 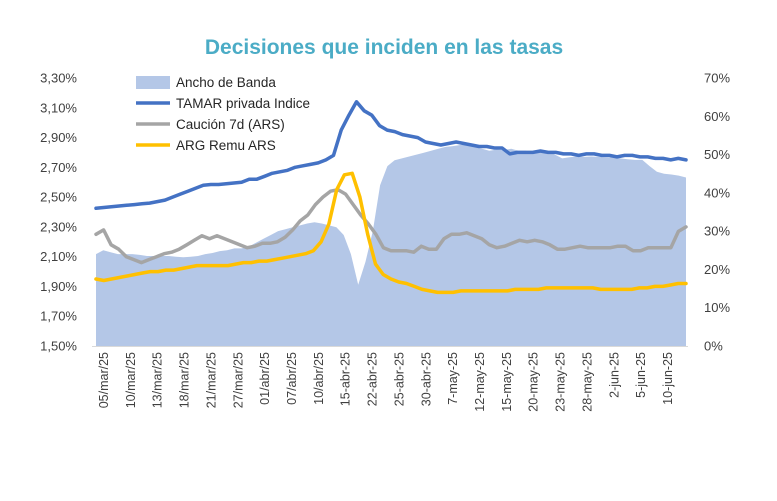 I want to click on x-tick-label: 12-may-25, so click(x=480, y=382).